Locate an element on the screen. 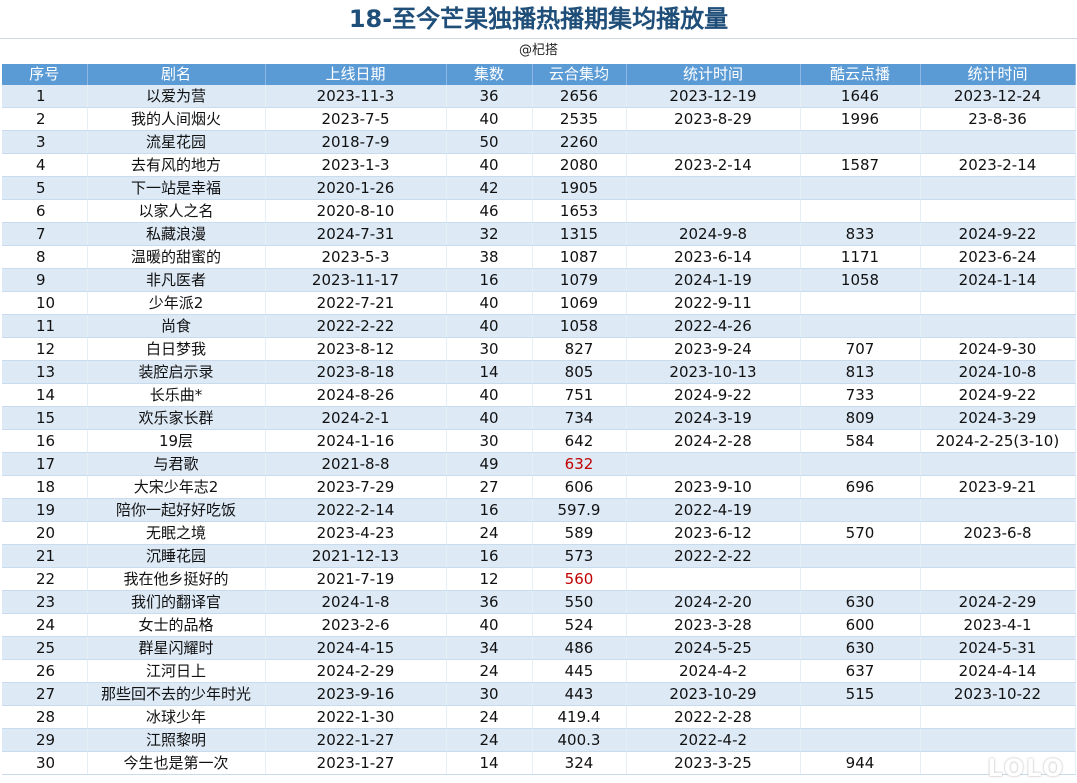 This screenshot has height=783, width=1077. cell-yunhe-avg: 1905 is located at coordinates (579, 188).